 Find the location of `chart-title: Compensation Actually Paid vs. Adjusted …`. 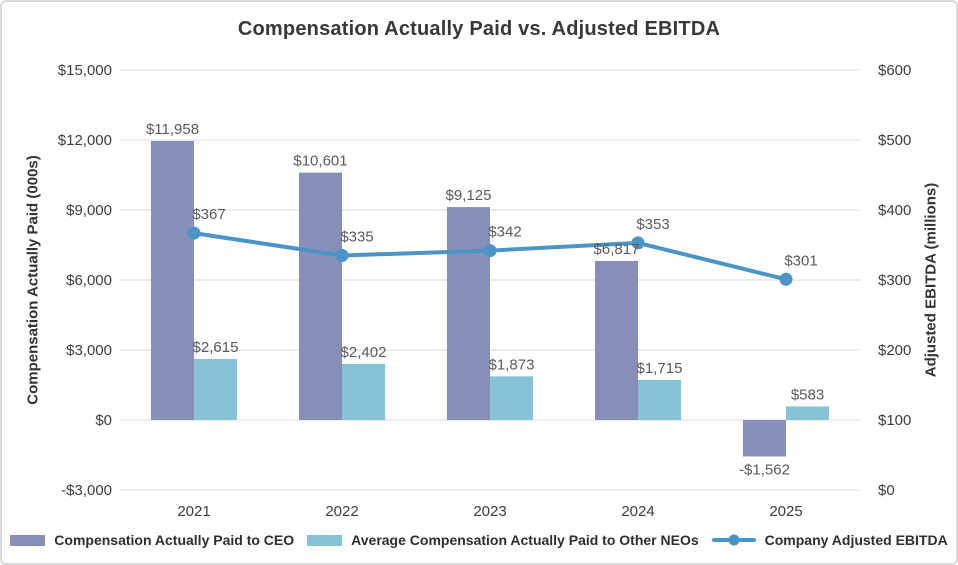

chart-title: Compensation Actually Paid vs. Adjusted … is located at coordinates (479, 29).